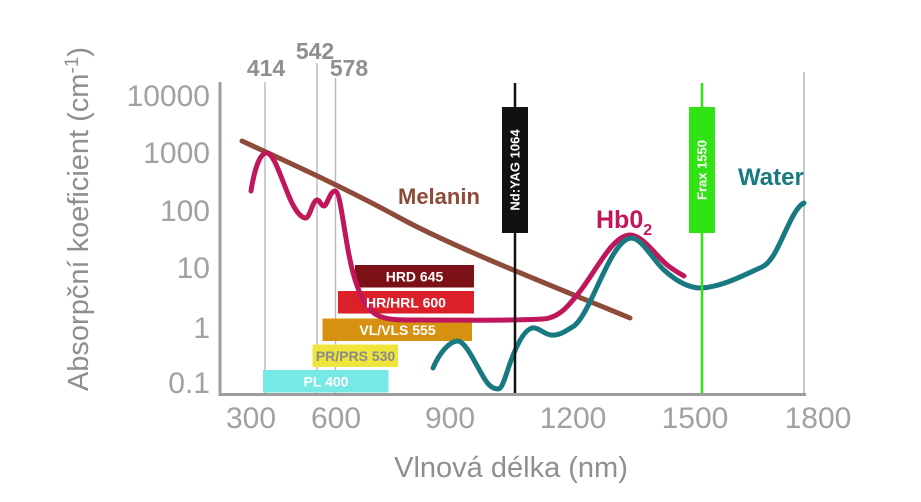 This screenshot has height=502, width=921. Describe the element at coordinates (515, 238) in the screenshot. I see `laser-ndyag-1064: Nd:YAG 1064` at that location.